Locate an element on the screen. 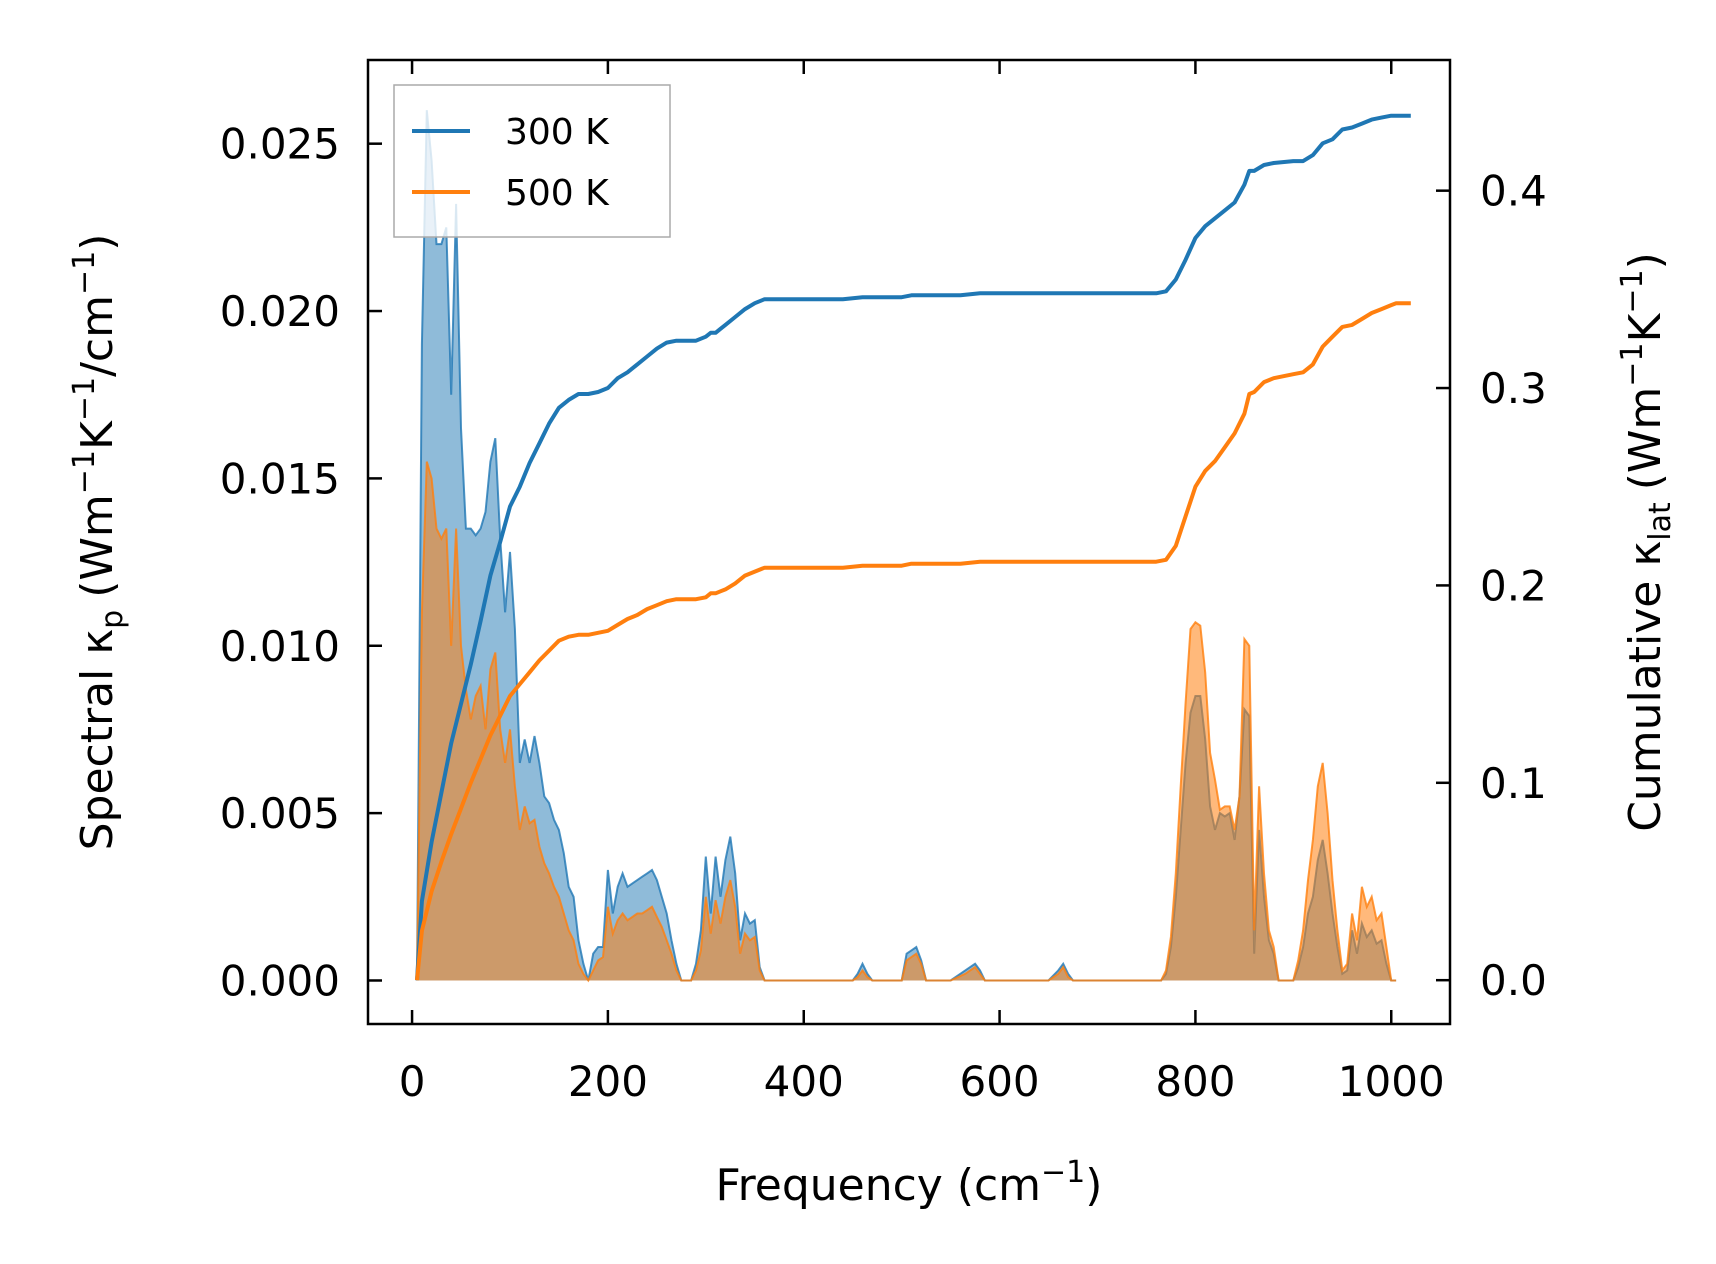  right-y-axis-label: Cumulative κlat(Wm−1K−1) is located at coordinates (1646, 542).